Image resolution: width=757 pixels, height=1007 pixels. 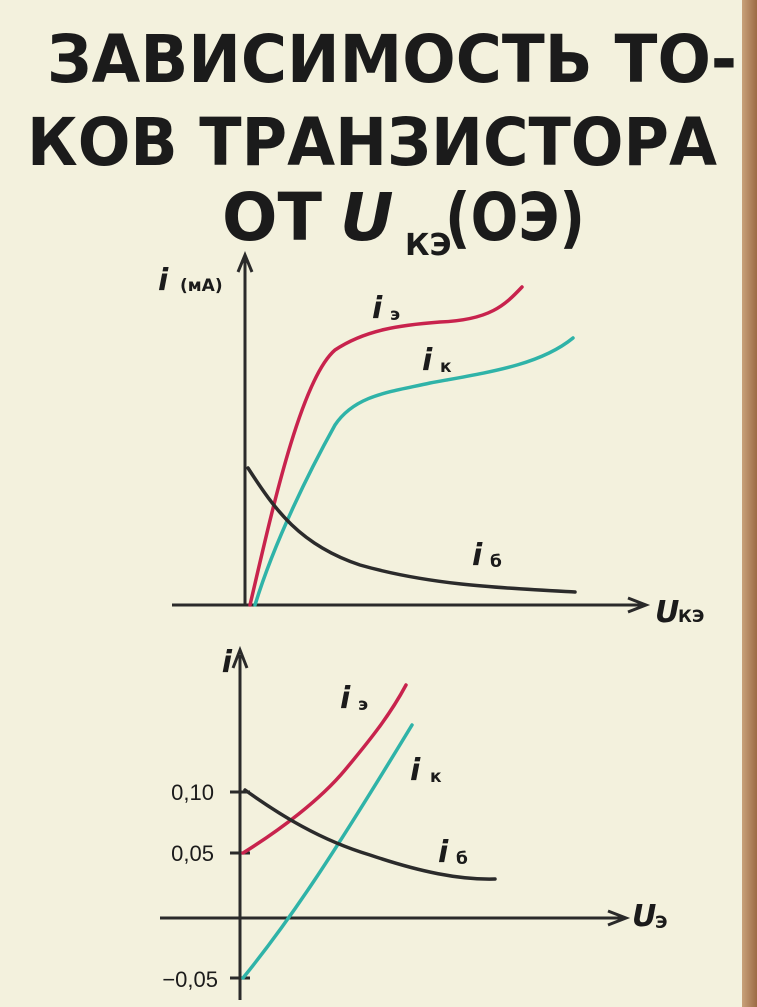 What do you see at coordinates (272, 217) in the screenshot?
I see `title-line: ОТ` at bounding box center [272, 217].